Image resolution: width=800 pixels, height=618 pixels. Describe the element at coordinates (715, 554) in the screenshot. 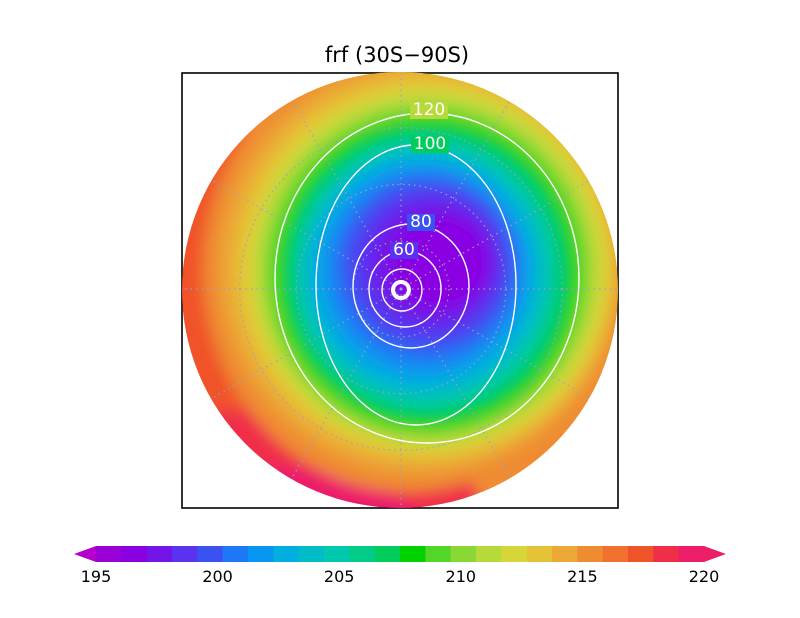

I see `colorbar-over-triangle` at that location.